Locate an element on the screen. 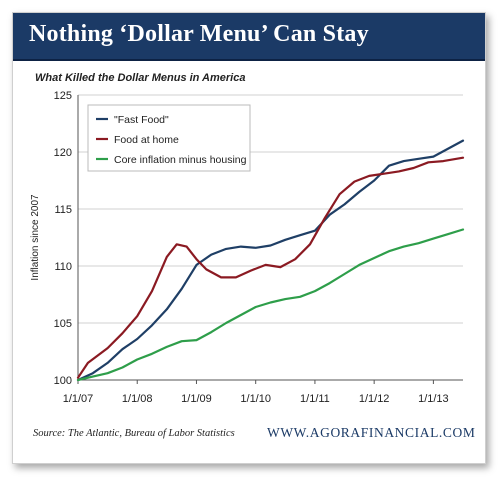 Image resolution: width=500 pixels, height=479 pixels. legend-label-2: Core inflation minus housing is located at coordinates (180, 160).